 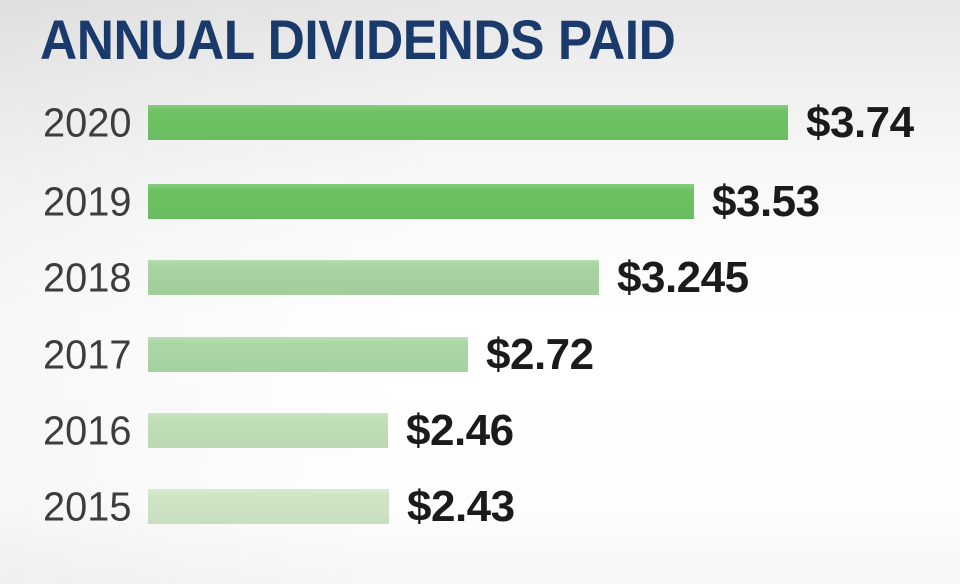 What do you see at coordinates (461, 506) in the screenshot?
I see `value-label: $2.43` at bounding box center [461, 506].